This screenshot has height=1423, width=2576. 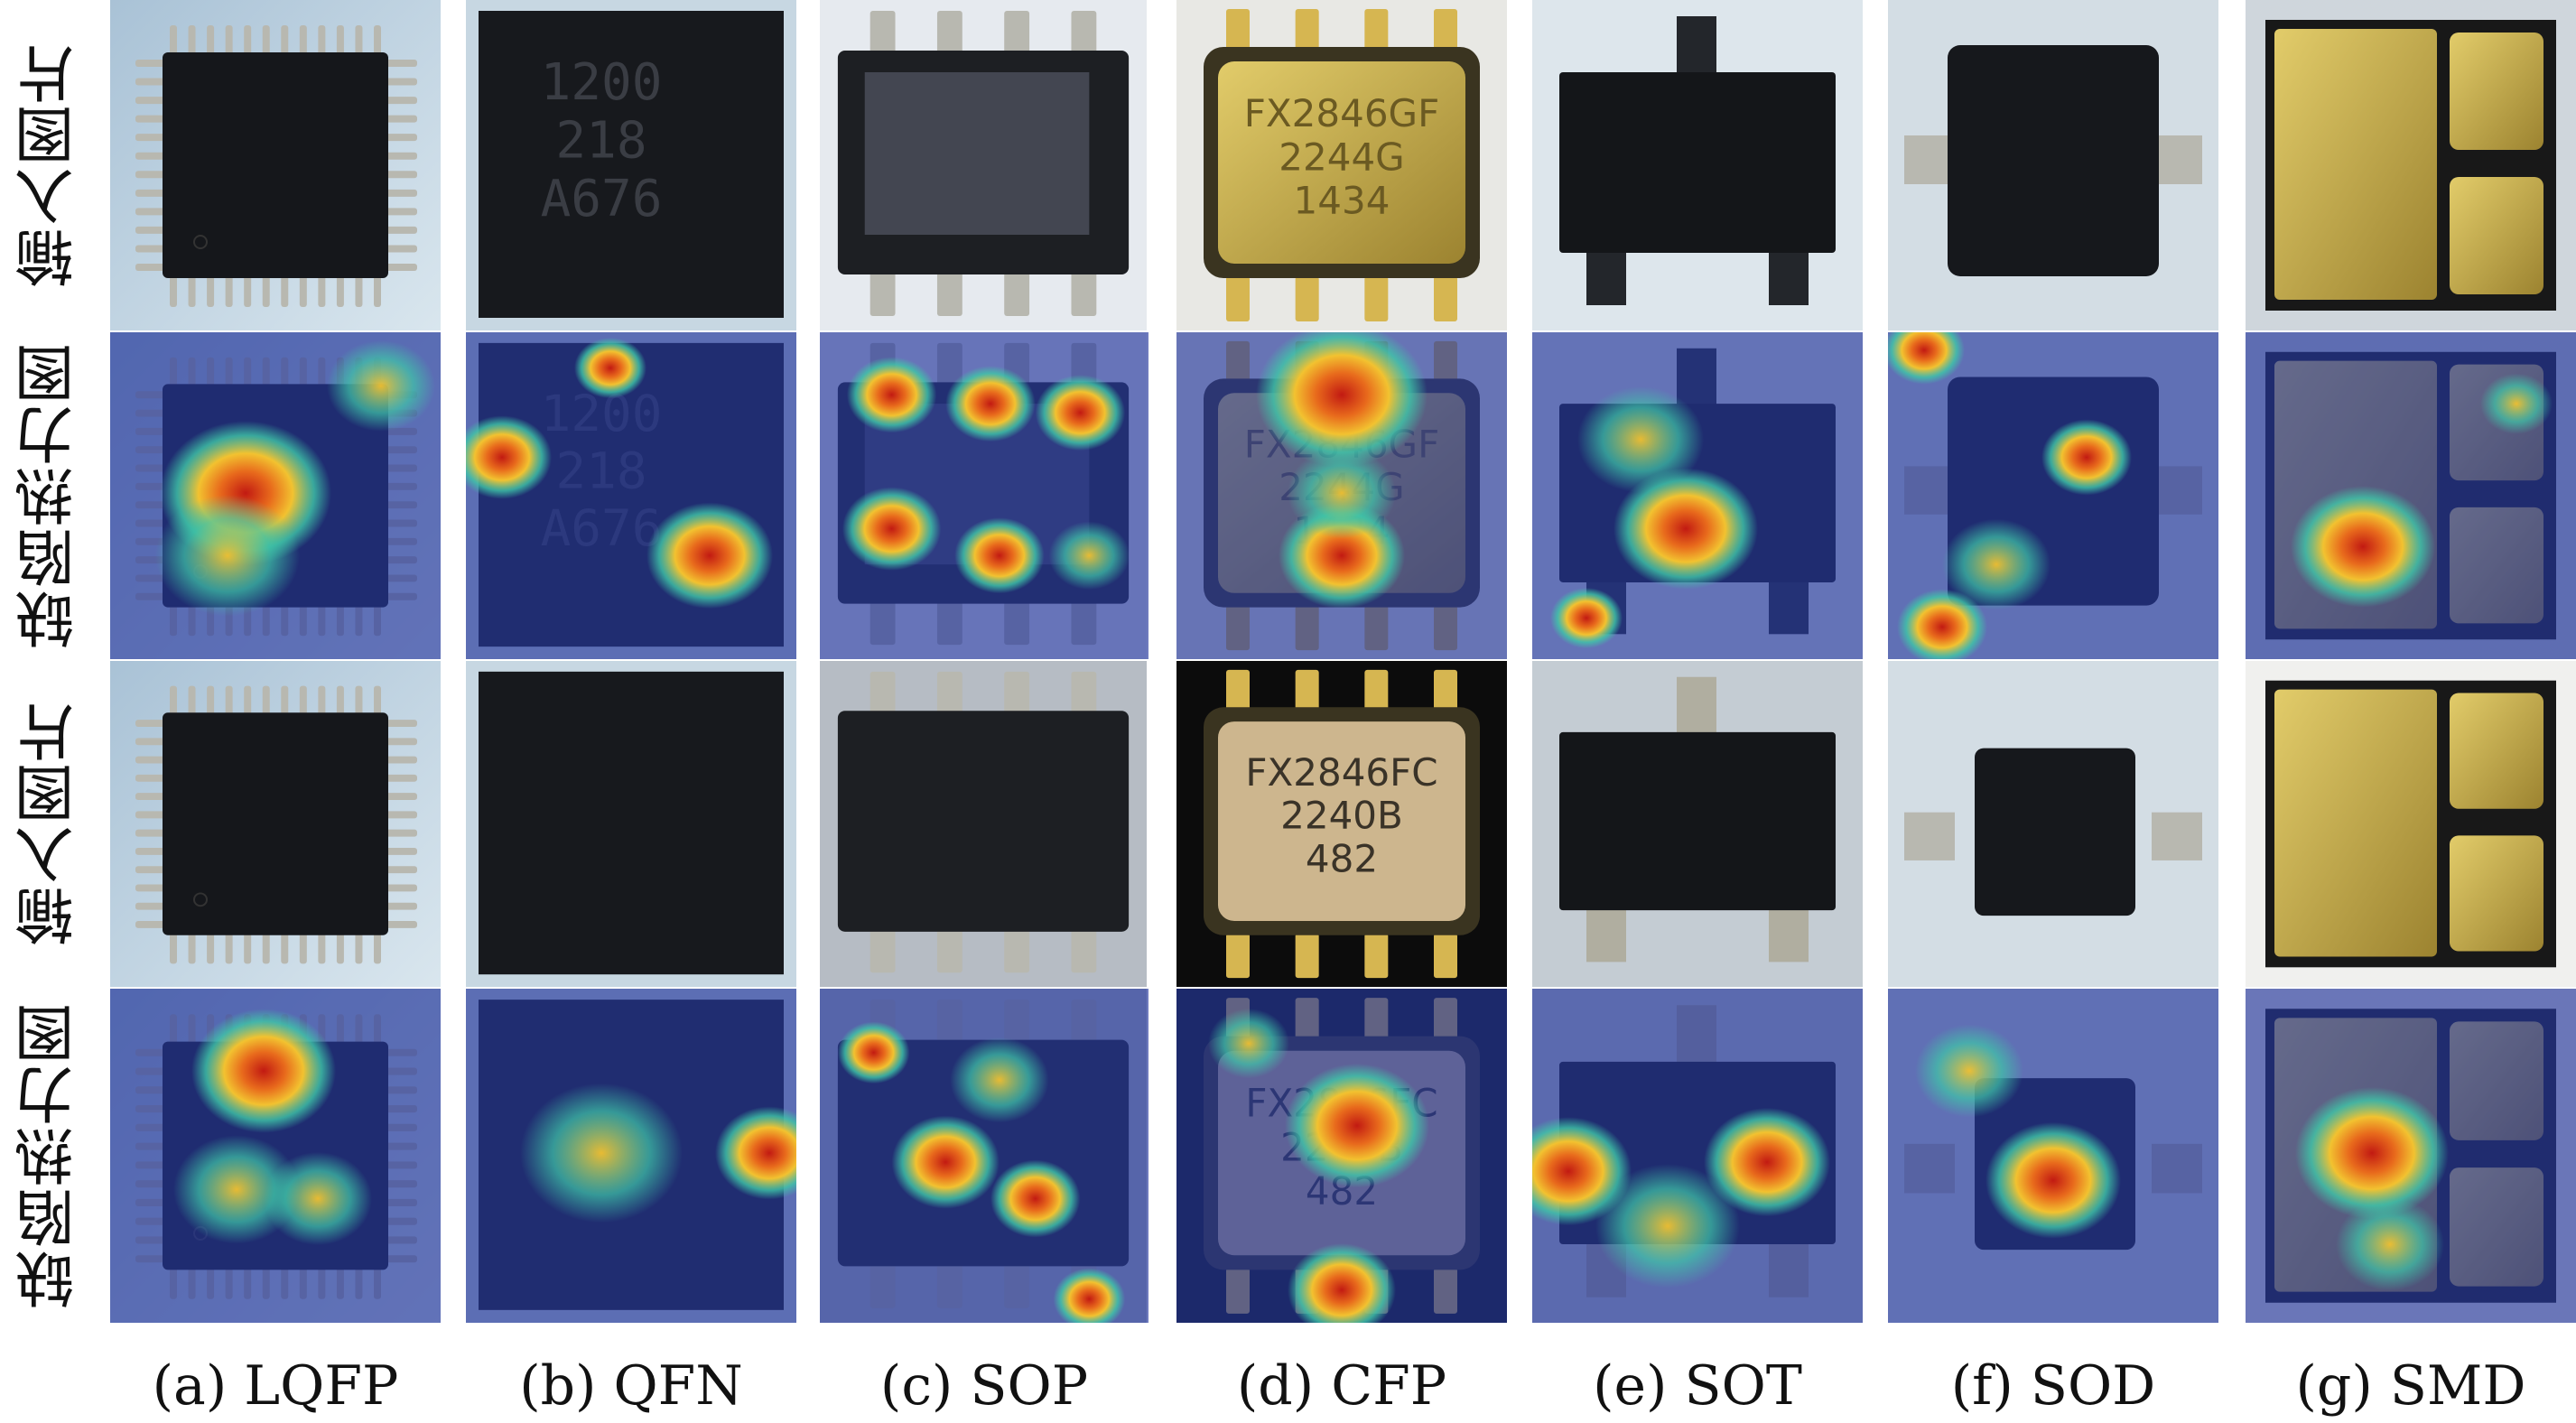 I want to click on svg-text: 1434, so click(x=1342, y=201).